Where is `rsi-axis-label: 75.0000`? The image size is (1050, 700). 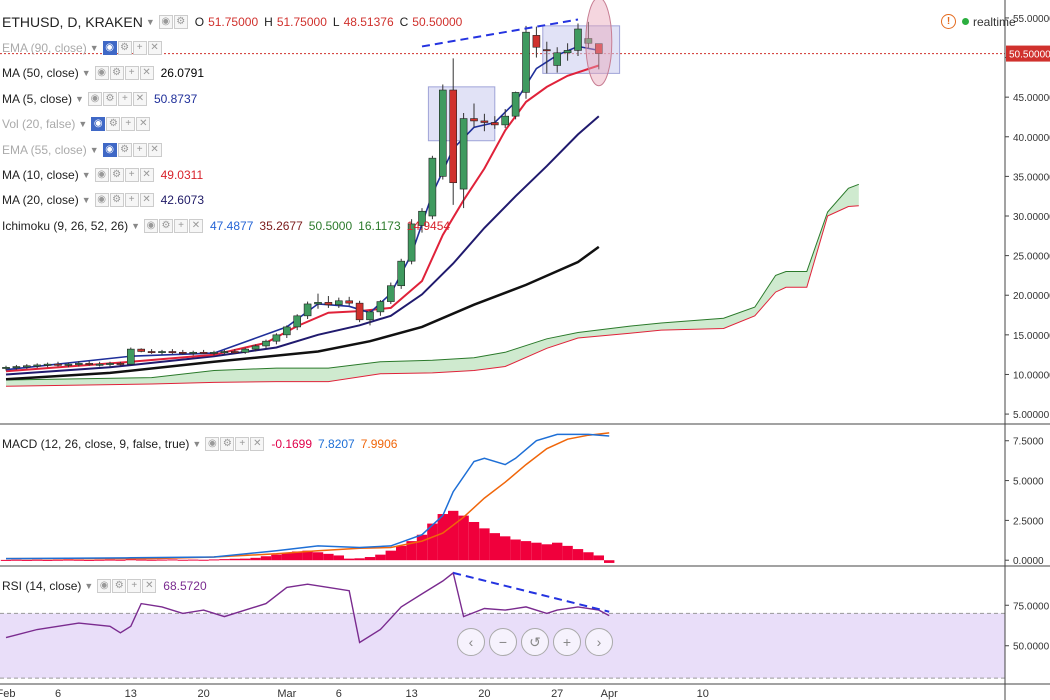 rsi-axis-label: 75.0000 is located at coordinates (1031, 606).